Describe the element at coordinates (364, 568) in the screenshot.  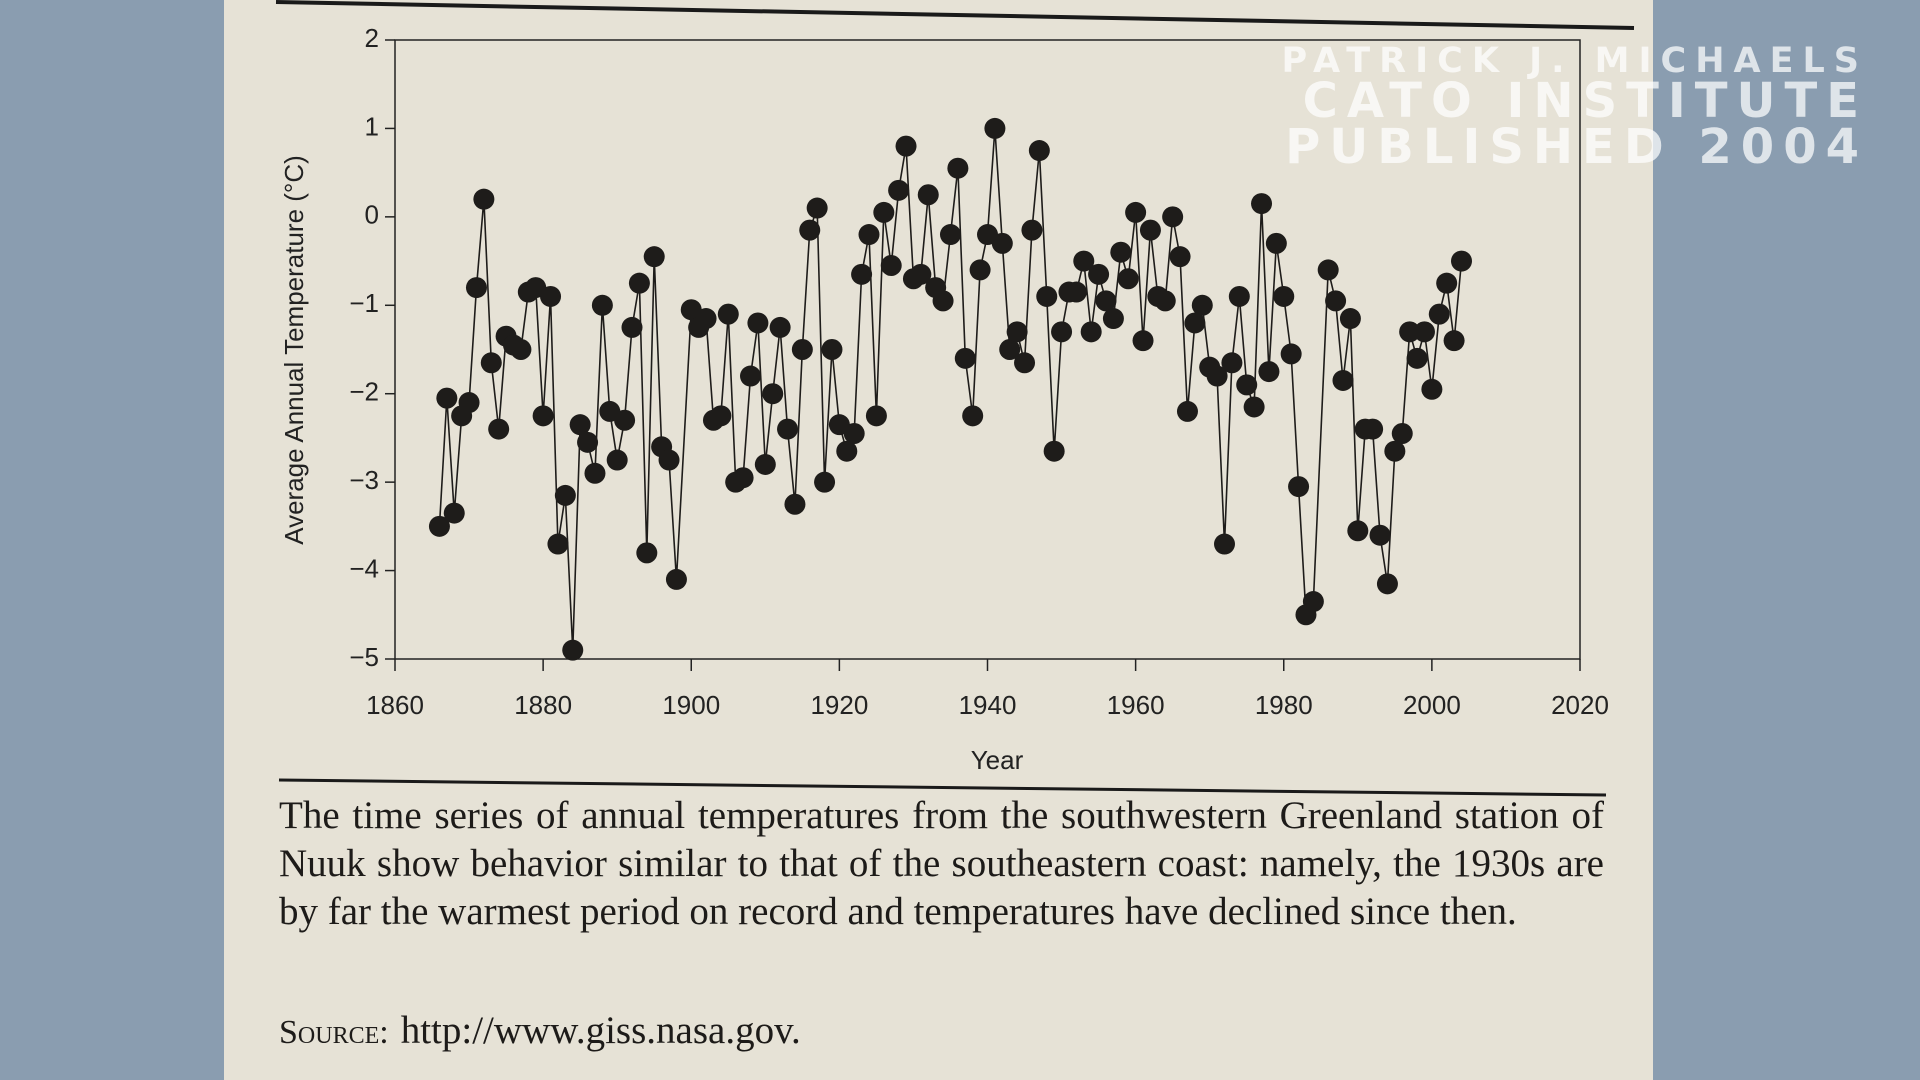
I see `y-tick-label: −4` at that location.